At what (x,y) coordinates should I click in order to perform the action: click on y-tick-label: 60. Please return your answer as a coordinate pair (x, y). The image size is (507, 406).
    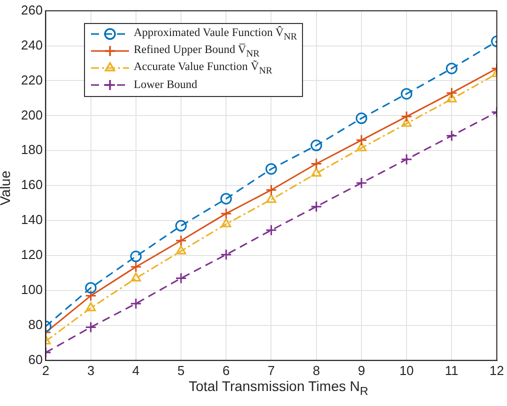
    Looking at the image, I should click on (35, 359).